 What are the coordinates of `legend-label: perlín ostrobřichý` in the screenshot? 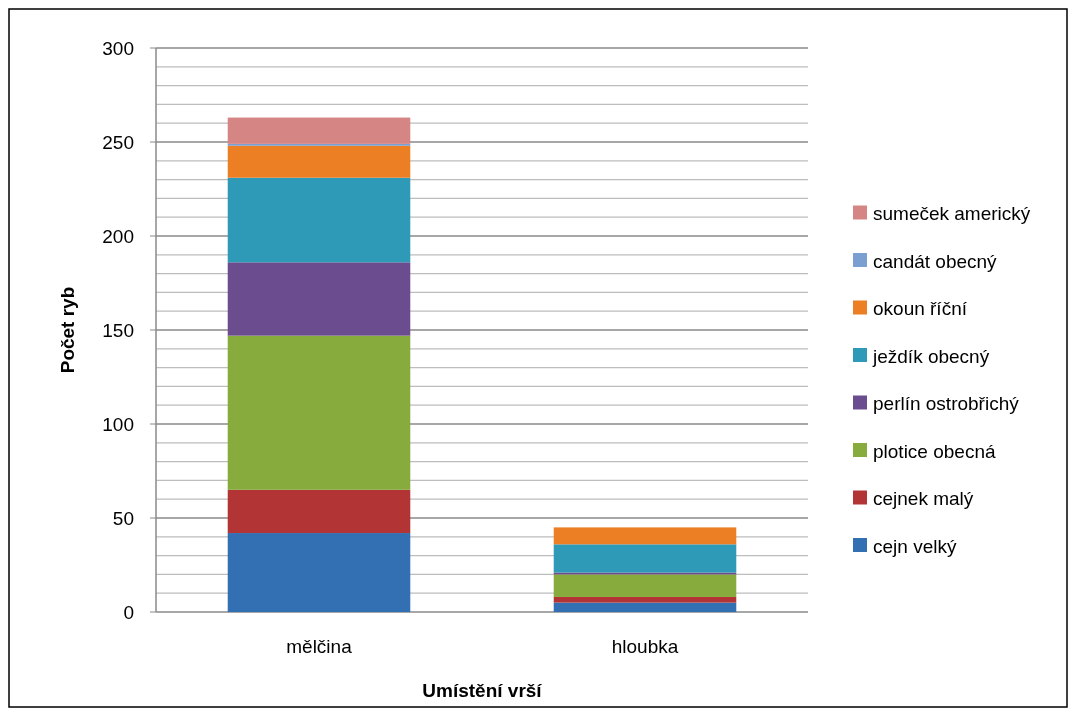 It's located at (946, 404).